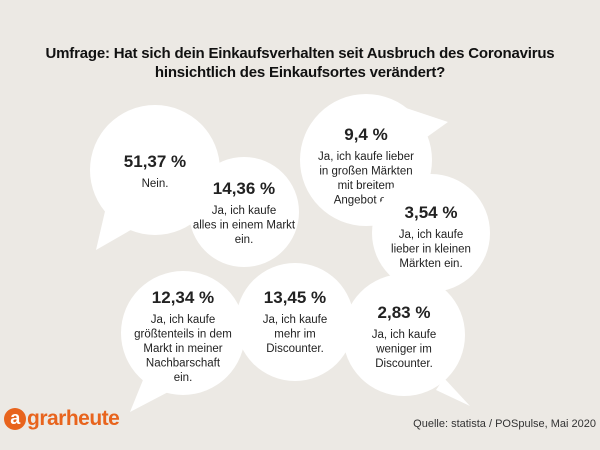 Image resolution: width=600 pixels, height=450 pixels. I want to click on agrarheute-logo: a grarheute, so click(62, 419).